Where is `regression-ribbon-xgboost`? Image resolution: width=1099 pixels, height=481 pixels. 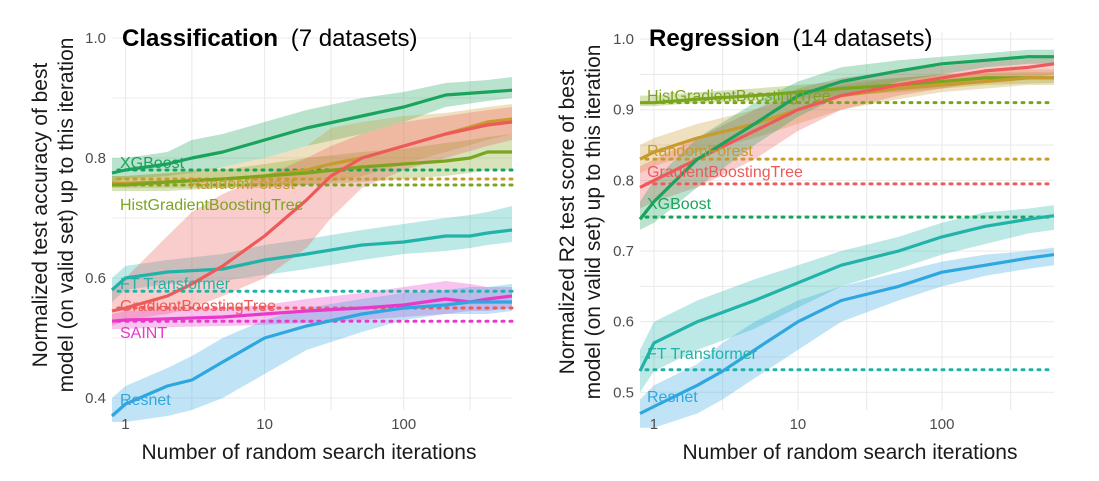 regression-ribbon-xgboost is located at coordinates (847, 139).